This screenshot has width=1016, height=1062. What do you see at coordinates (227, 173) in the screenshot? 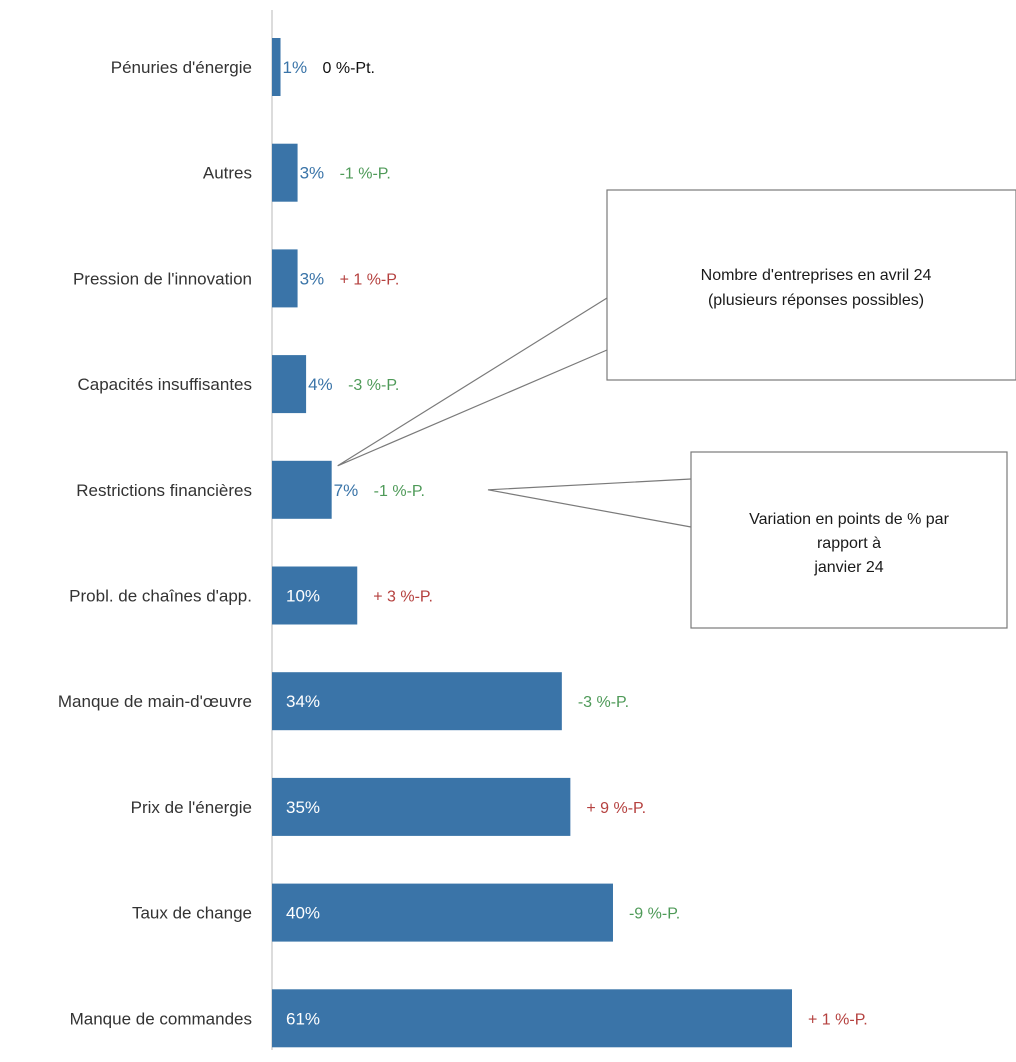
I see `category-label: Autres` at bounding box center [227, 173].